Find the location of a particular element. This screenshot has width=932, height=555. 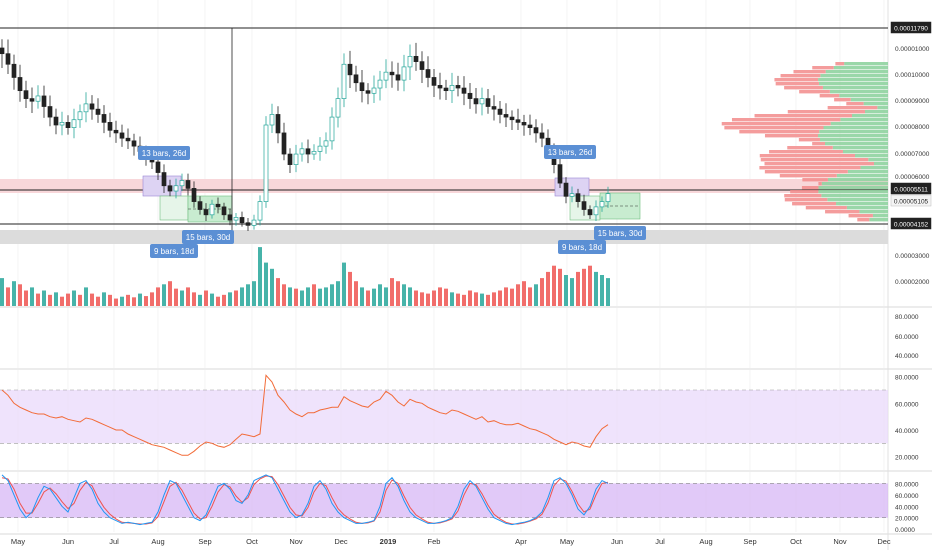

indicator-axis-tick: 80.0000 is located at coordinates (907, 317).